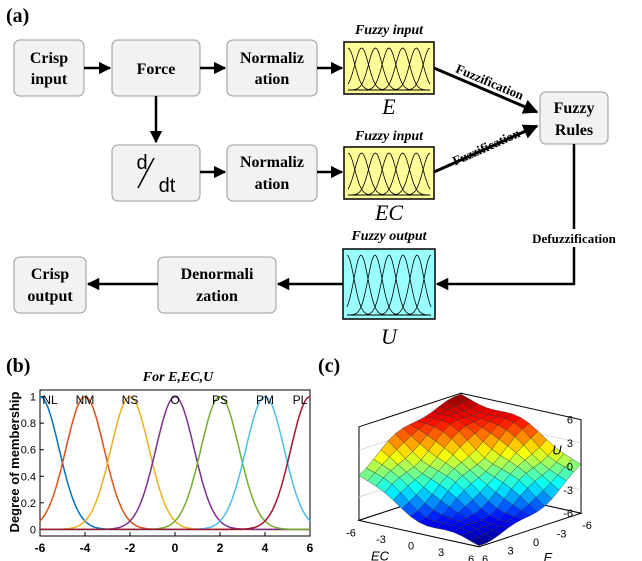 The width and height of the screenshot is (642, 561). I want to click on surface-ectick-label: 3, so click(441, 553).